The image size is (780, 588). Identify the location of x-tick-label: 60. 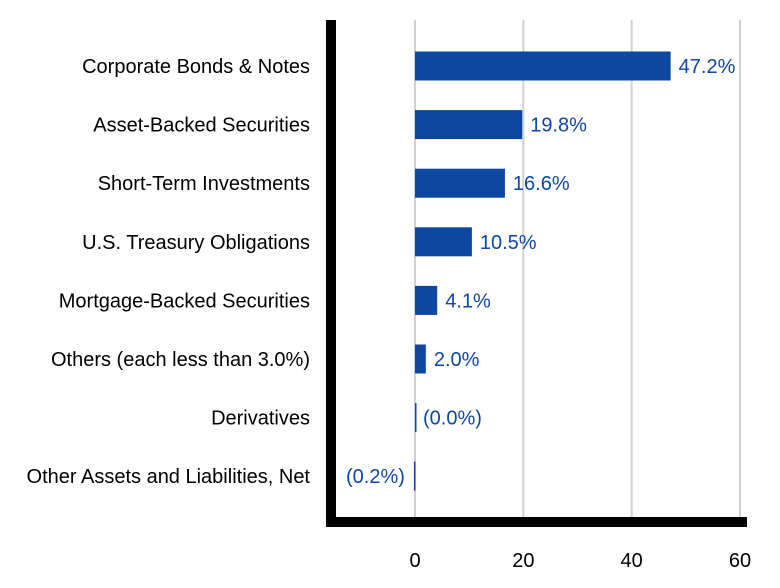
(740, 561).